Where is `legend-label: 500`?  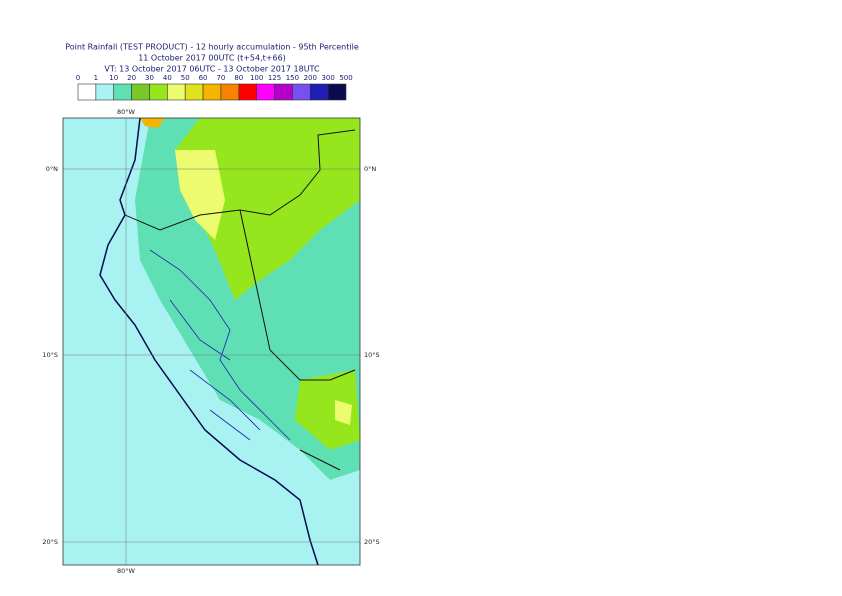 legend-label: 500 is located at coordinates (345, 78).